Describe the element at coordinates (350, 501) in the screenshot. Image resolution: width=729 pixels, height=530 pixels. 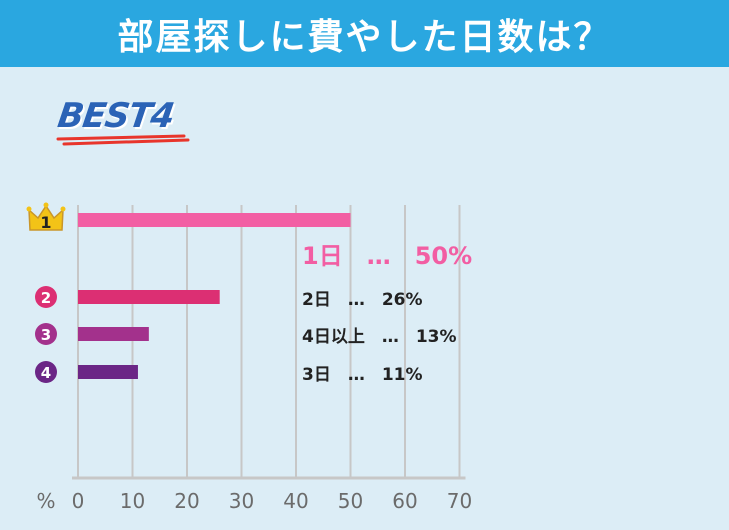
I see `x-tick-label: 50` at that location.